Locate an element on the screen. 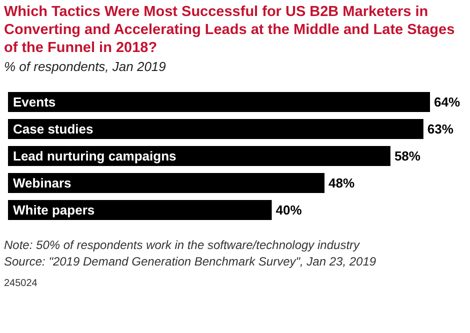 This screenshot has height=333, width=470. data-label: 58% is located at coordinates (407, 156).